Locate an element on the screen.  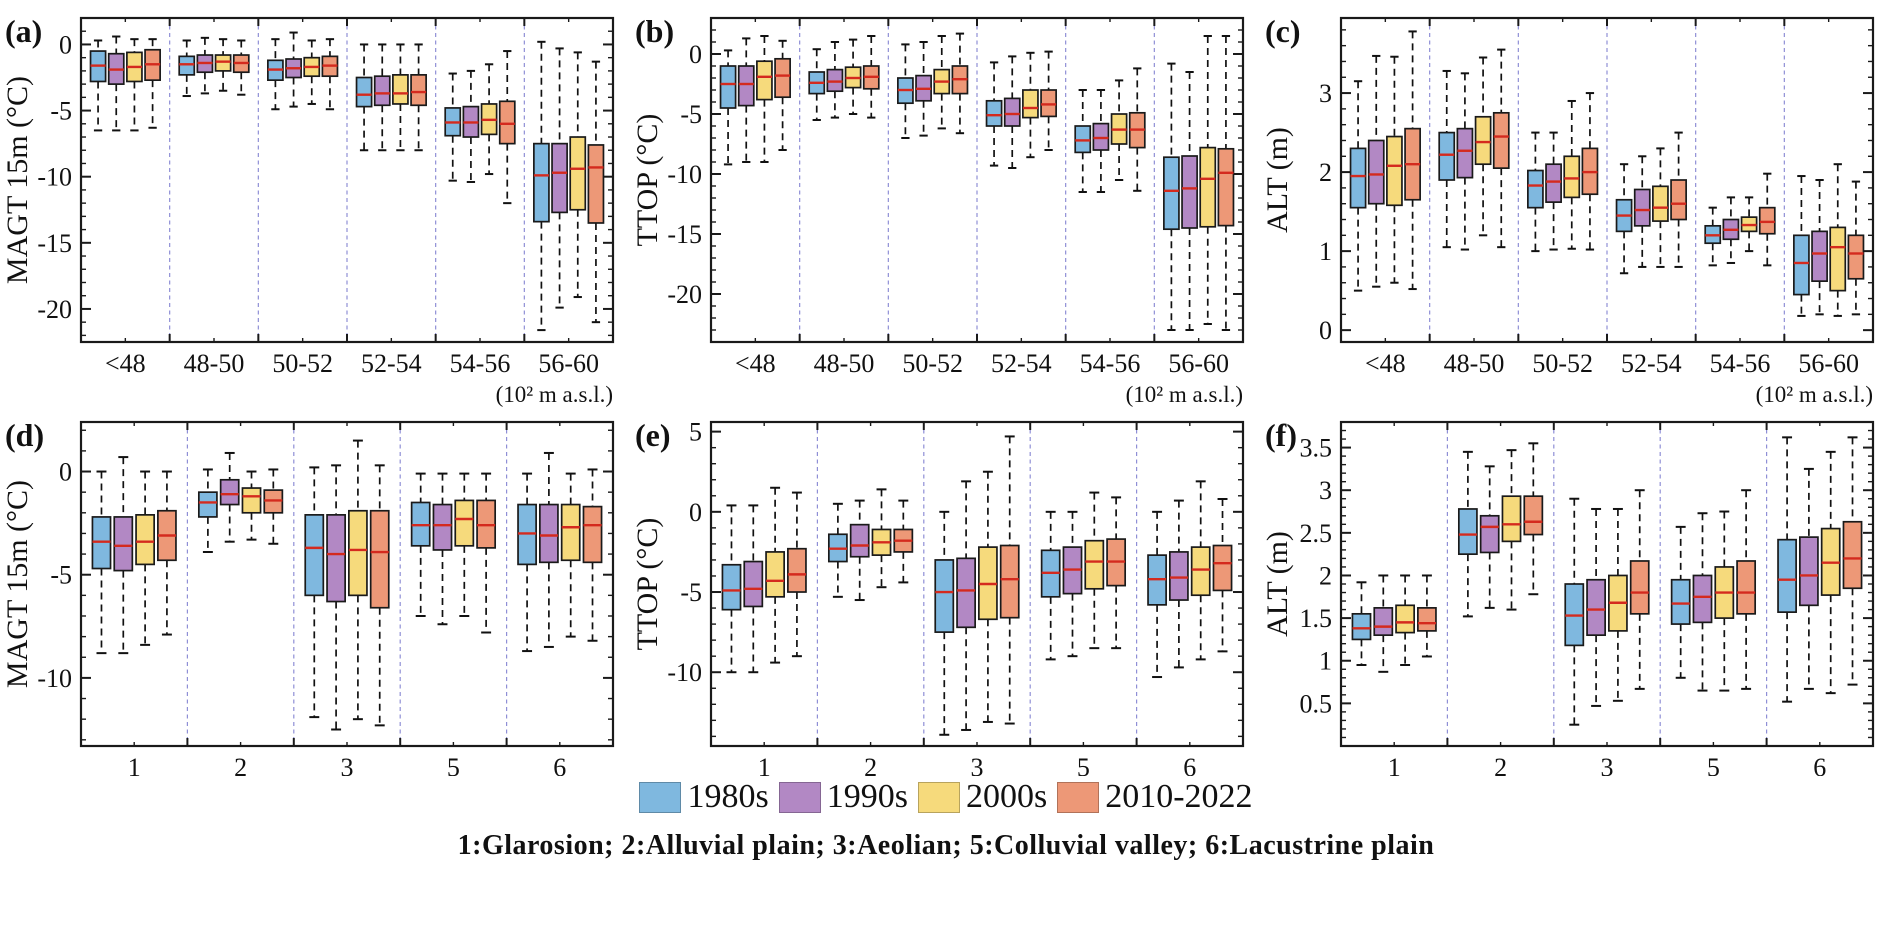
legend-label-2000s: 2000s is located at coordinates (1006, 796).